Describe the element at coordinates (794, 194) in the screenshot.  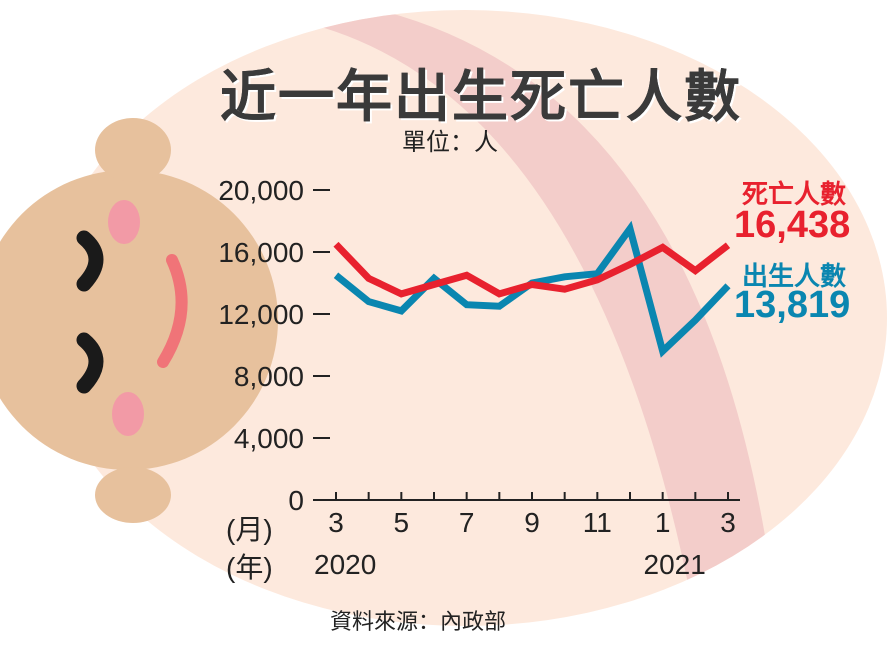
I see `deaths-series-label: 死亡人數` at that location.